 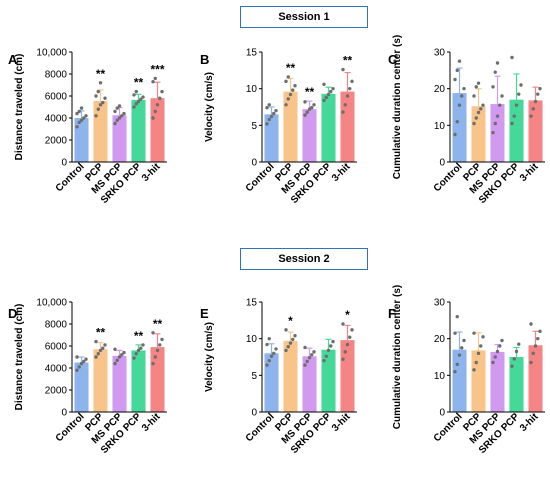 What do you see at coordinates (442, 413) in the screenshot?
I see `chart-f-ytick-label-0: 0` at bounding box center [442, 413].